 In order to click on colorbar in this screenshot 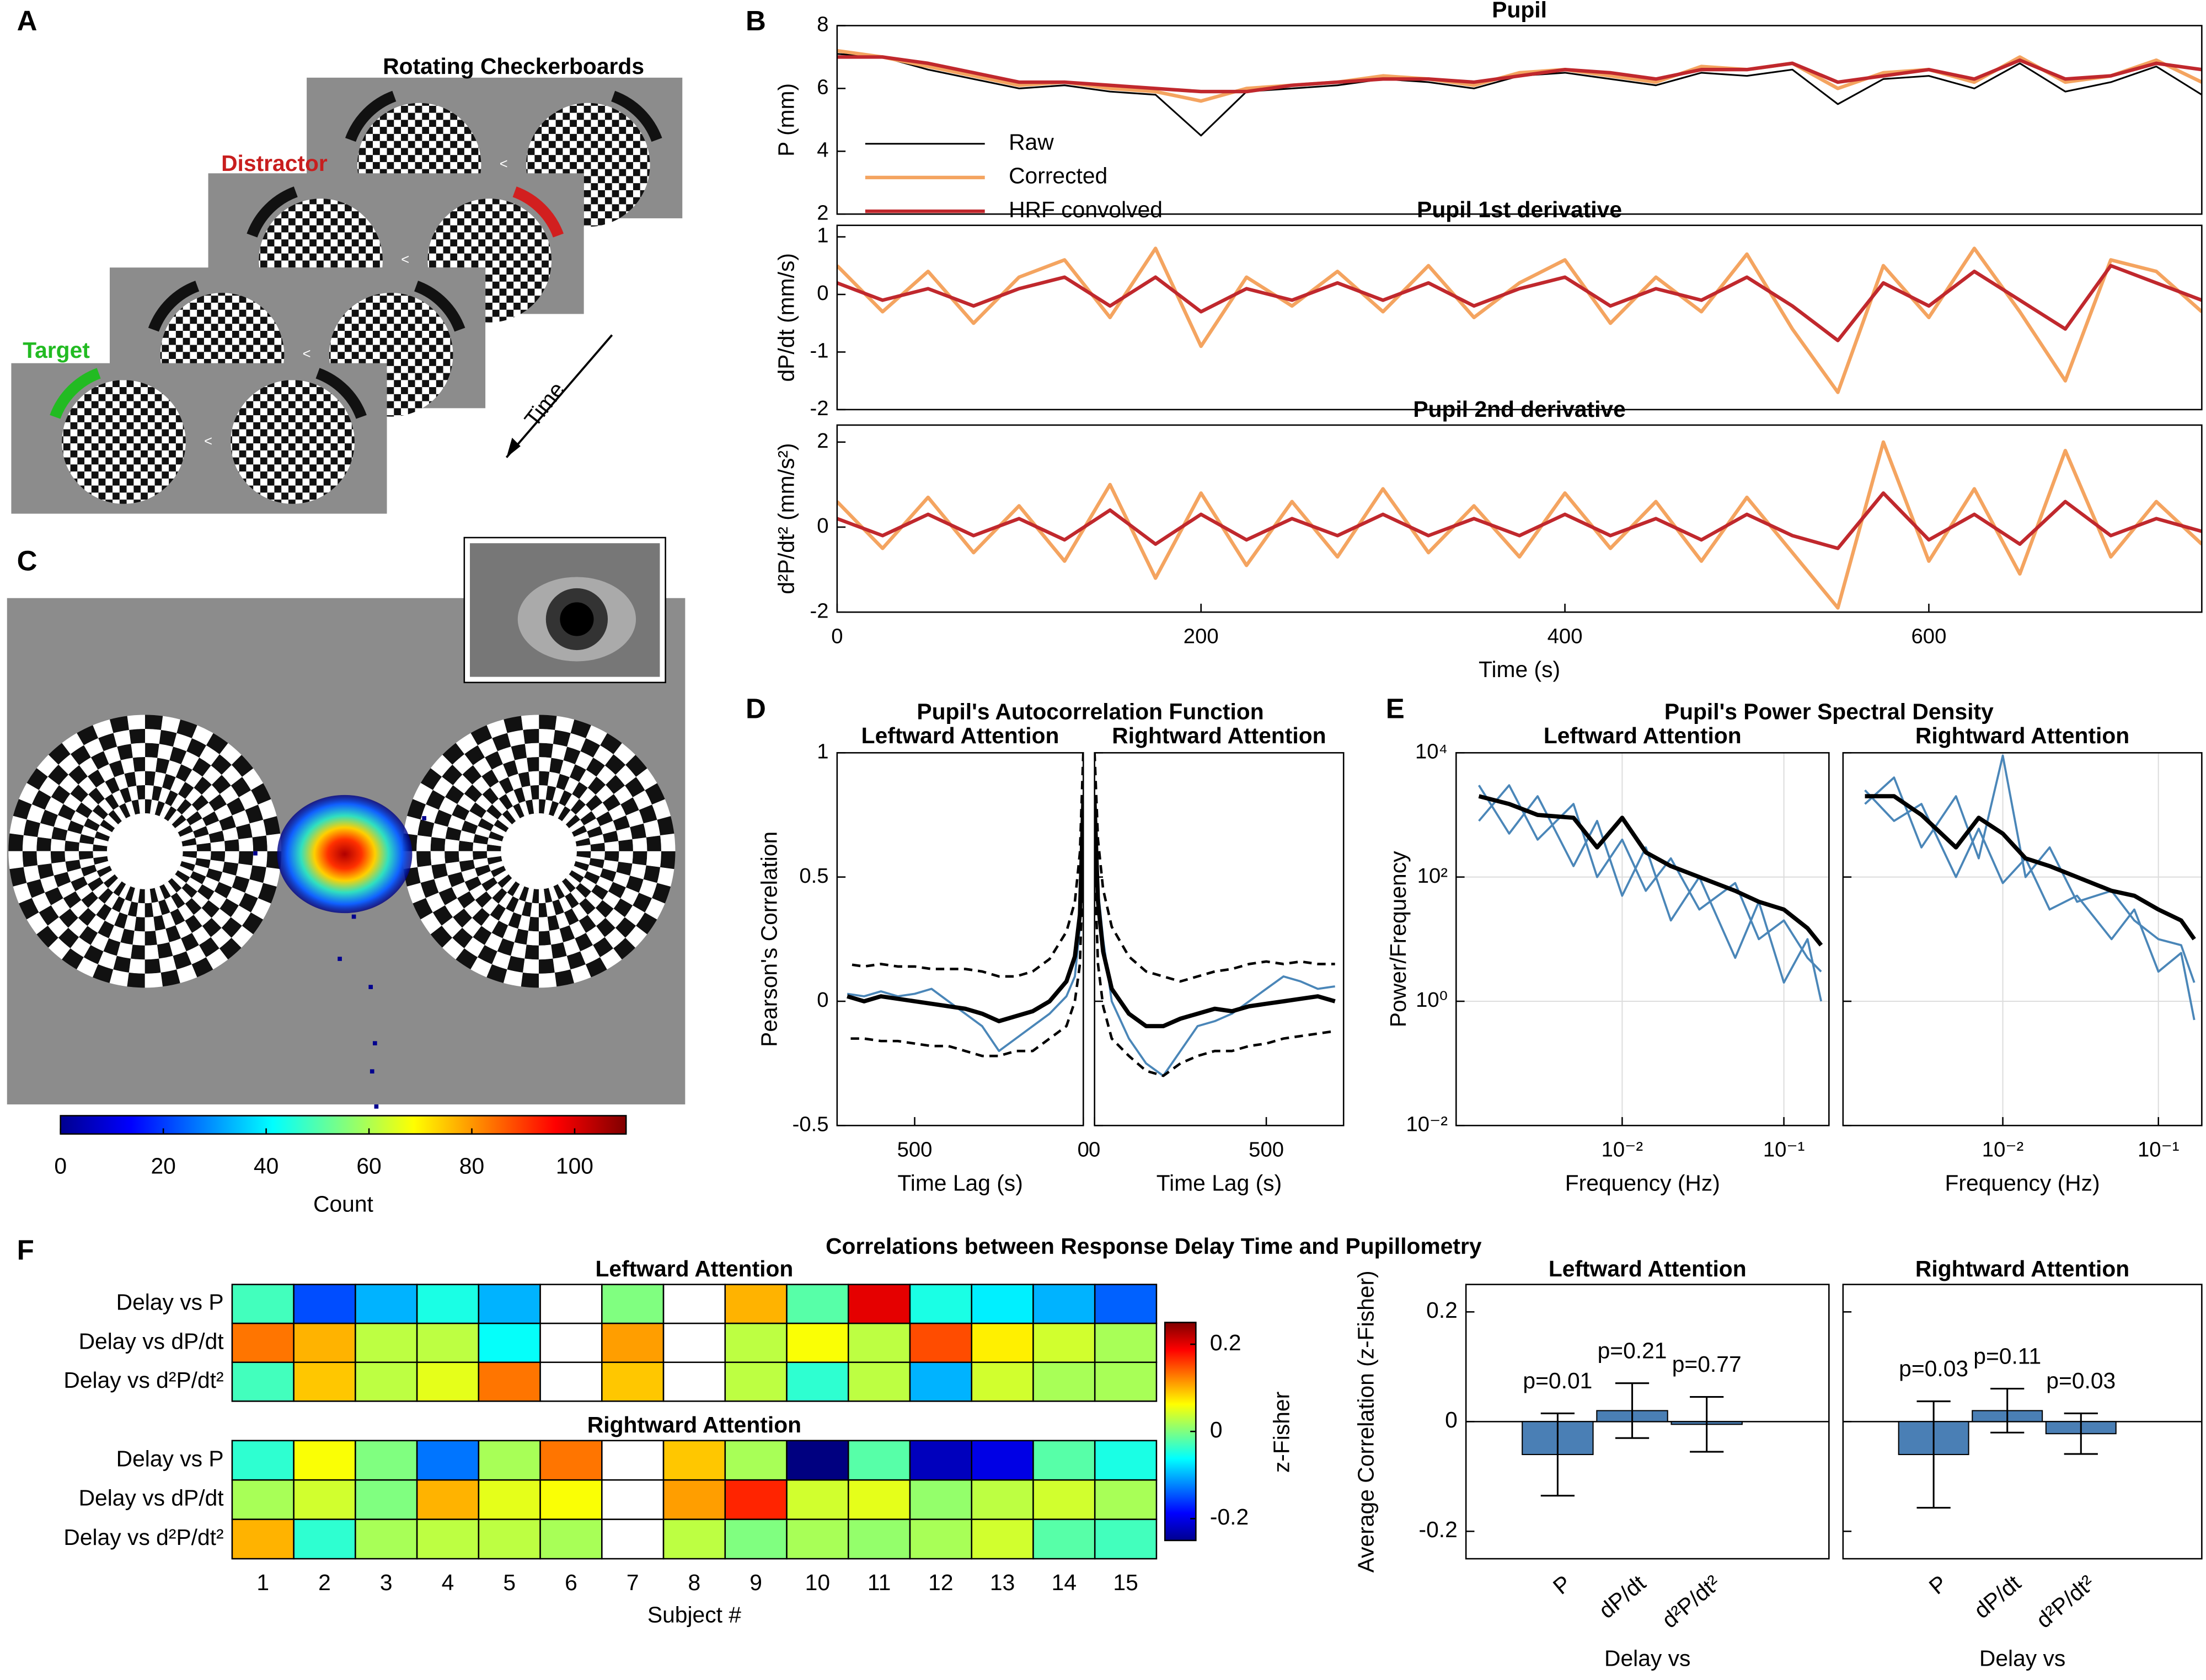, I will do `click(343, 1125)`.